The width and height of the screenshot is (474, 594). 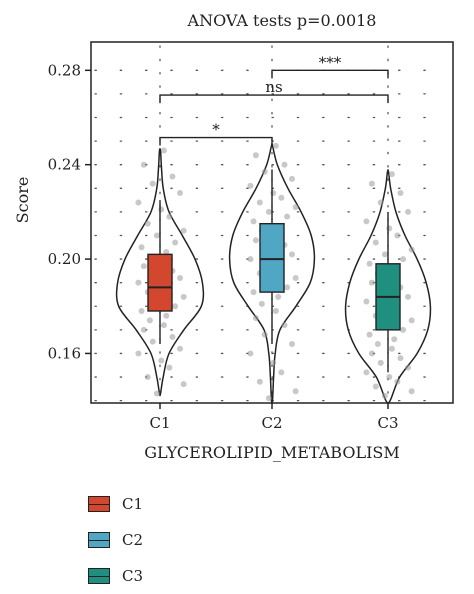 I want to click on significance-label-c1-c2: *, so click(x=216, y=130).